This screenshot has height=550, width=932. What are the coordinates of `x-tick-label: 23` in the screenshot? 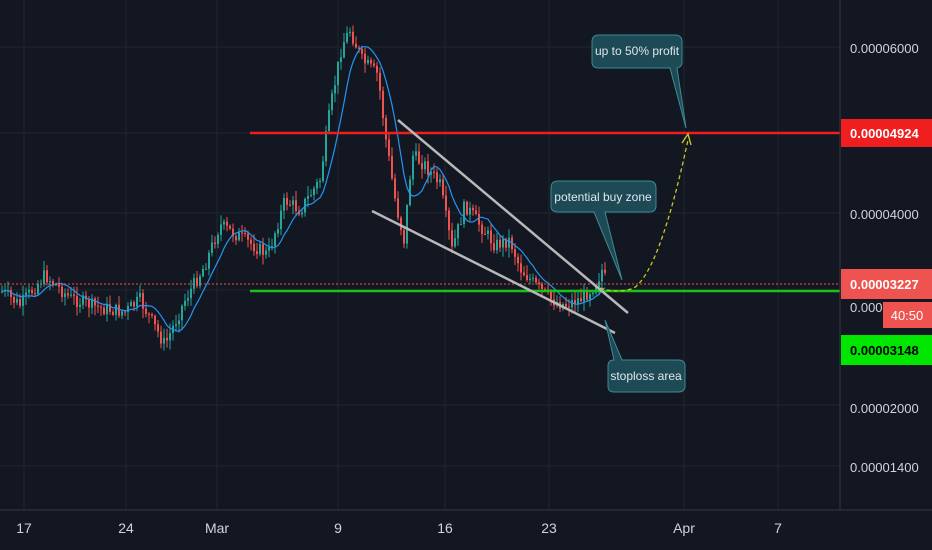 It's located at (549, 528).